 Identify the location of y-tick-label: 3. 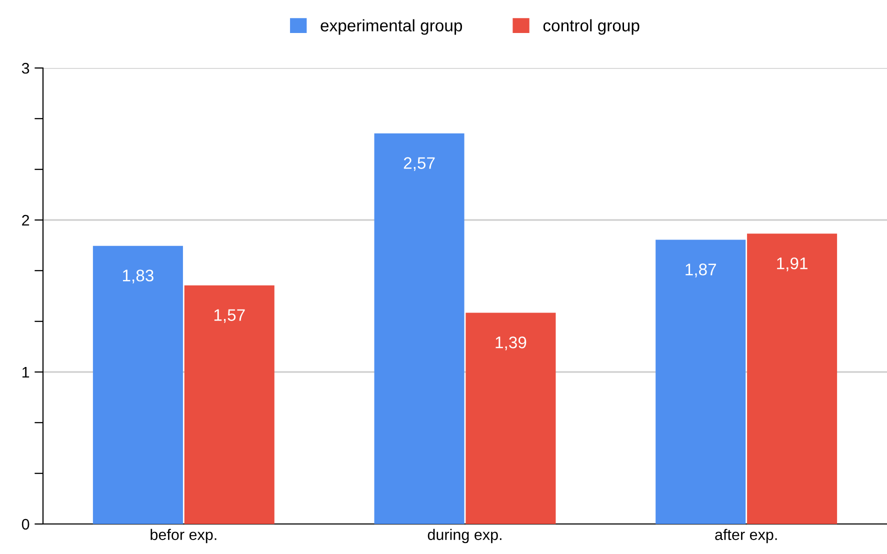
(26, 68).